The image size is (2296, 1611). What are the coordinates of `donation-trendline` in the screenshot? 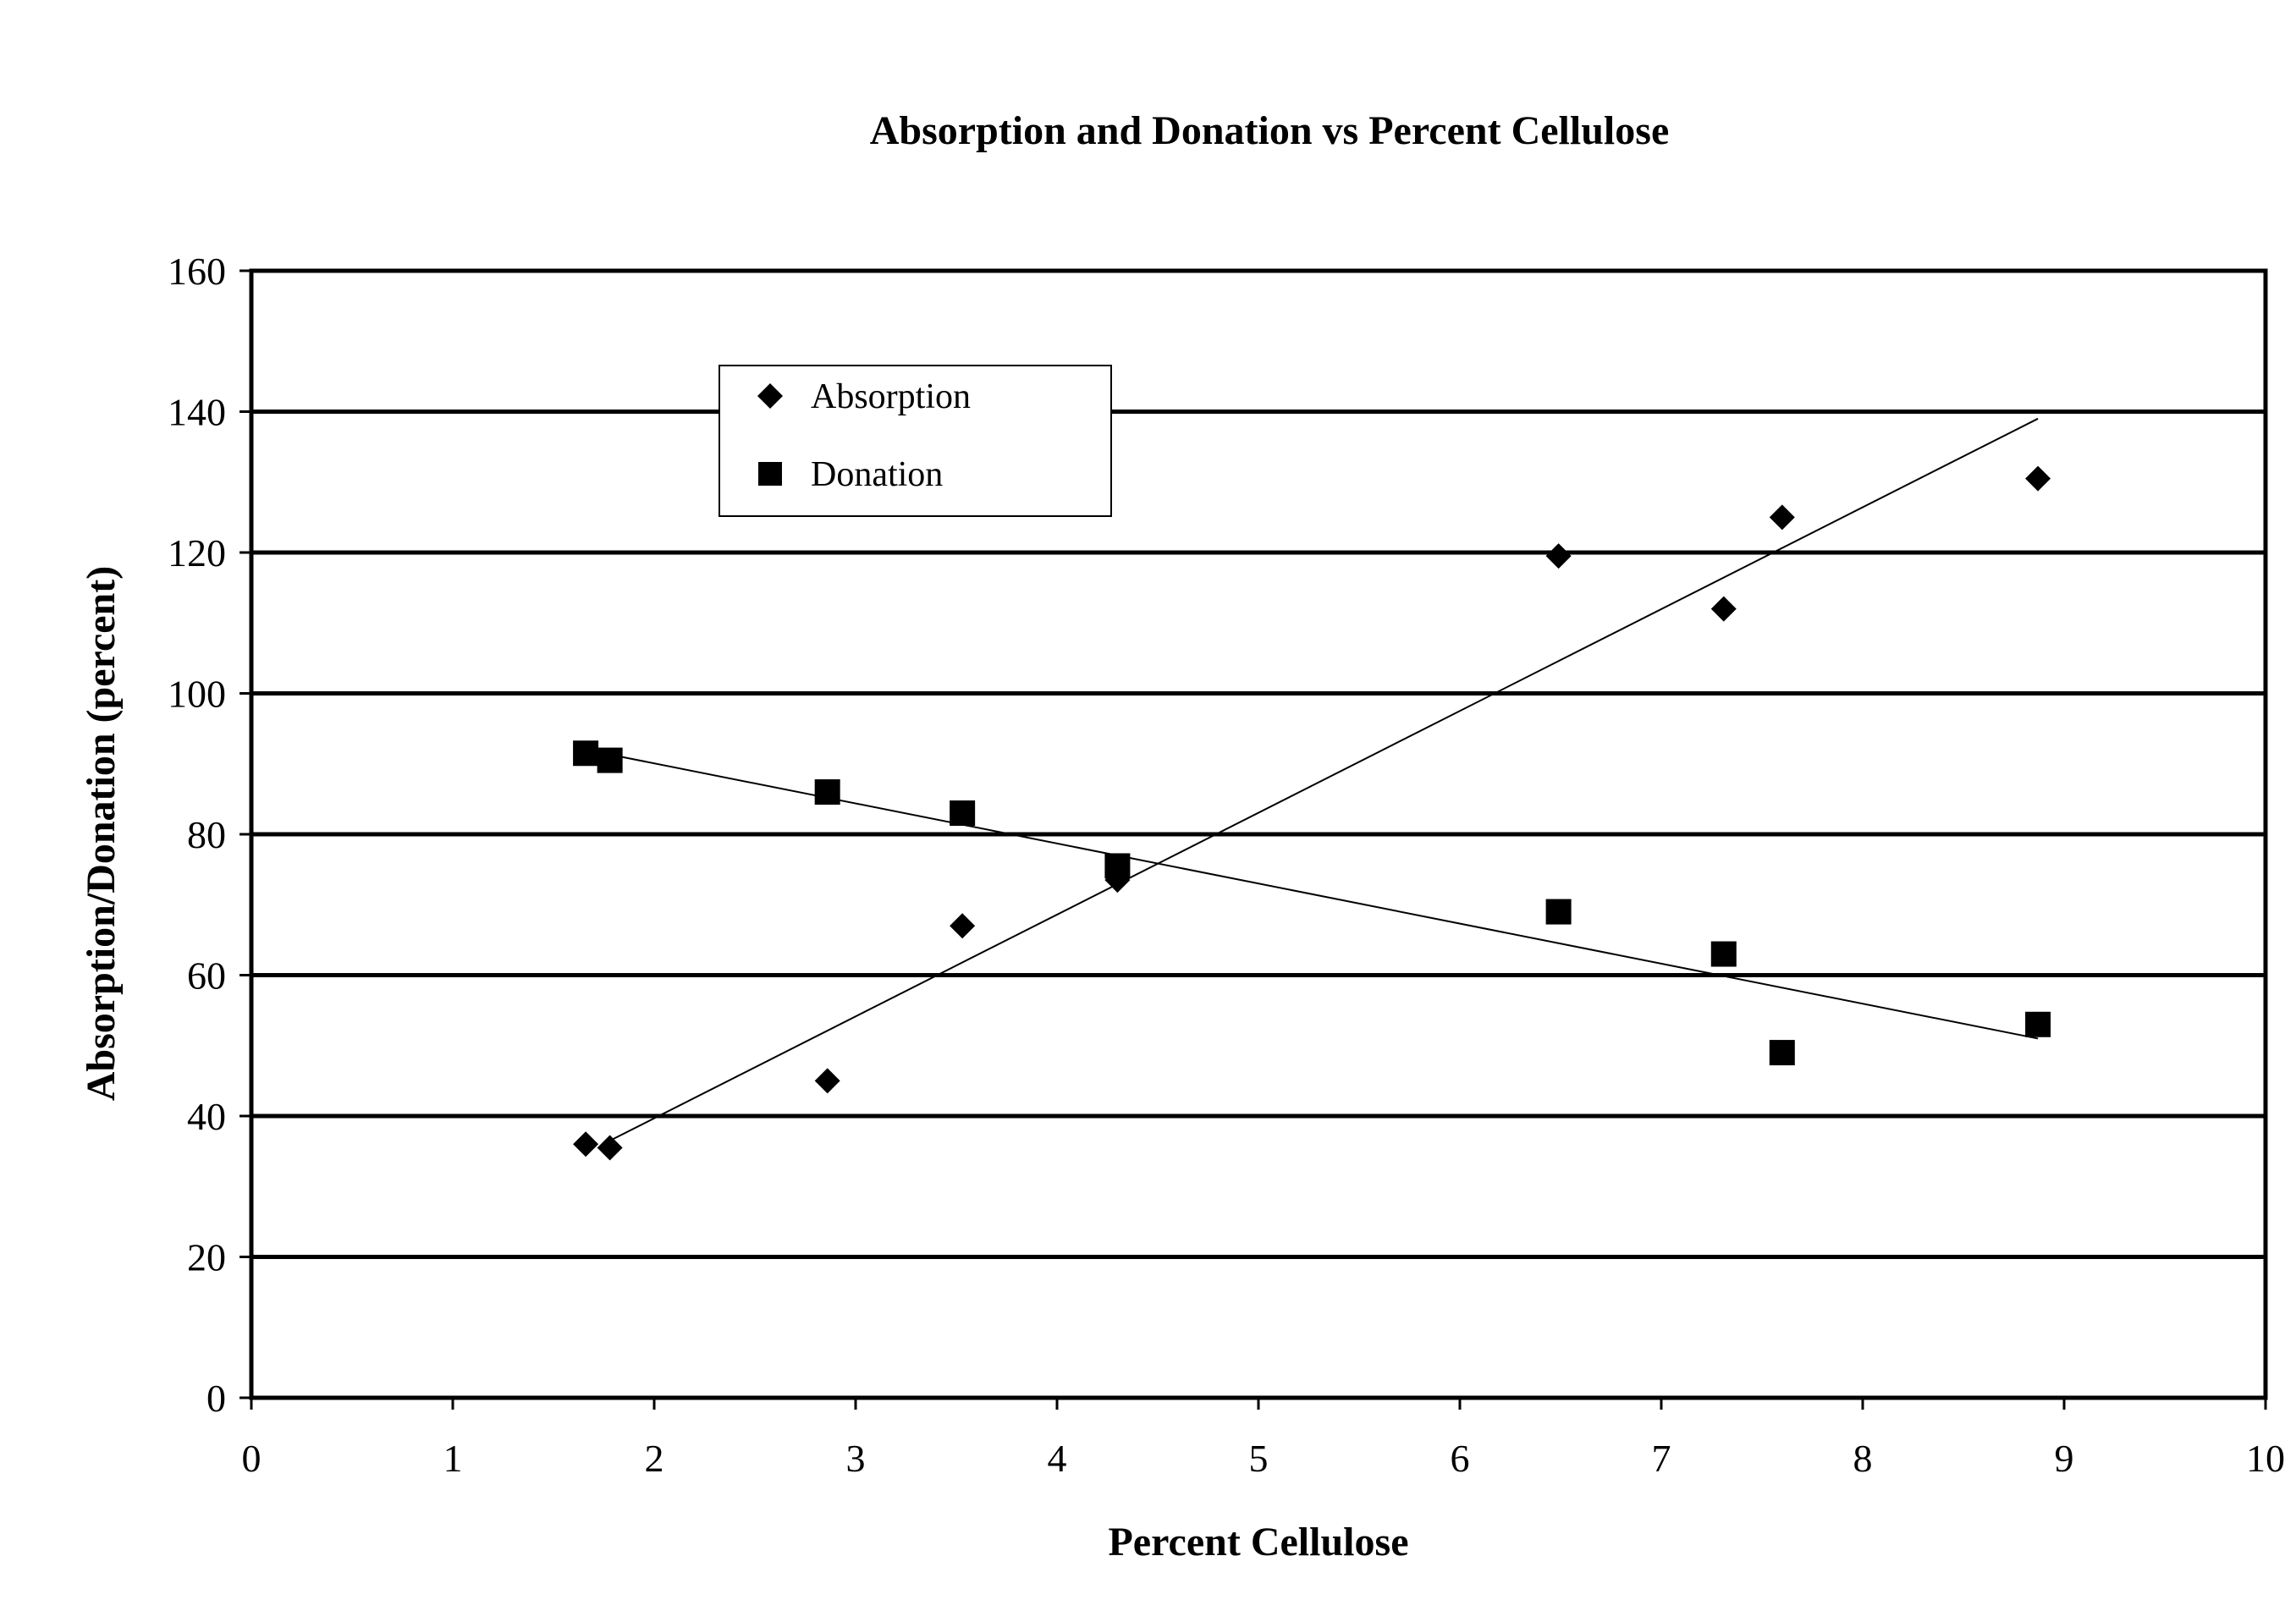 It's located at (1312, 894).